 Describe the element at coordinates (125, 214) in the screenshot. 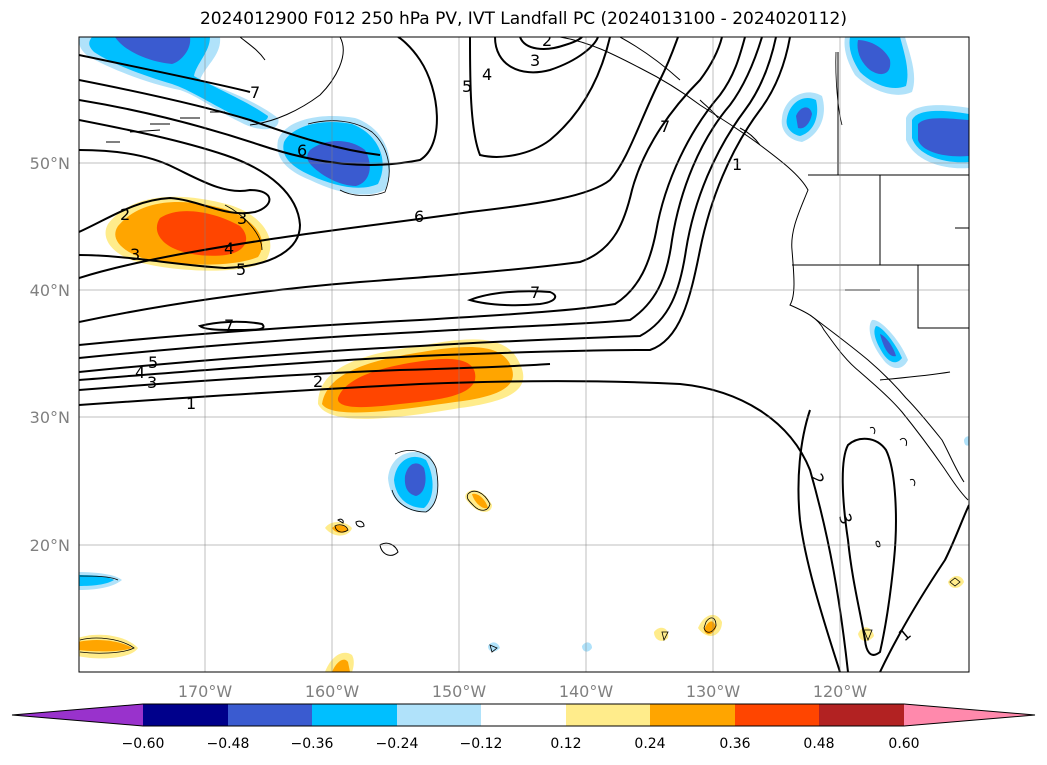

I see `contour-label-2b: 2` at that location.